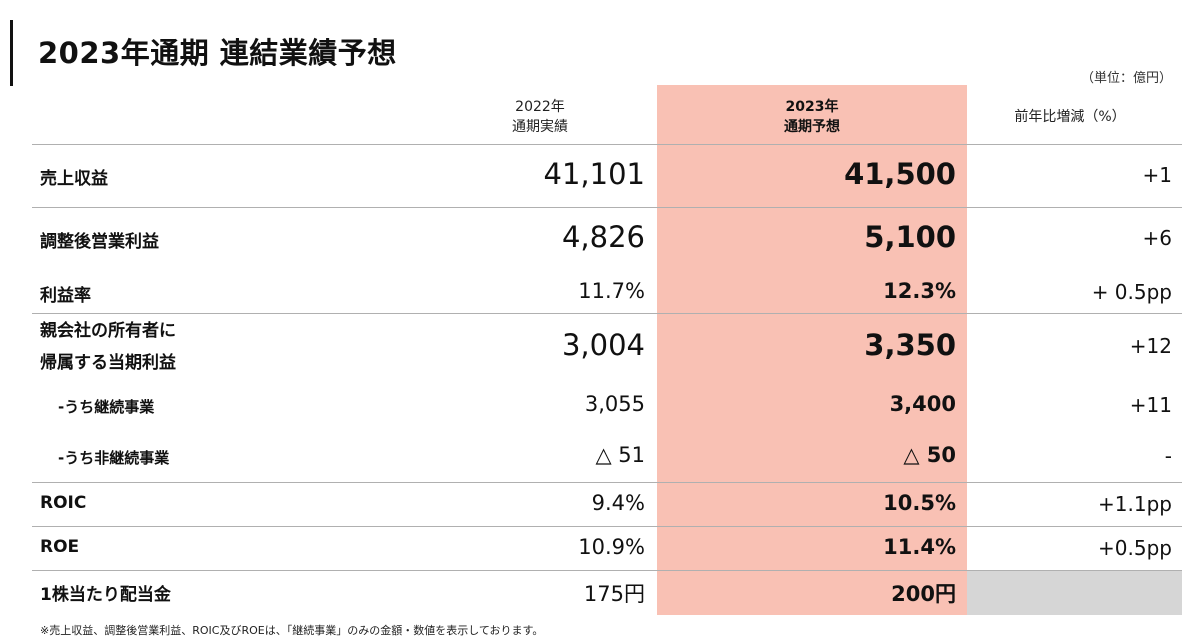 This screenshot has width=1200, height=639. Describe the element at coordinates (108, 363) in the screenshot. I see `row-label-line2: 帰属する当期利益` at that location.